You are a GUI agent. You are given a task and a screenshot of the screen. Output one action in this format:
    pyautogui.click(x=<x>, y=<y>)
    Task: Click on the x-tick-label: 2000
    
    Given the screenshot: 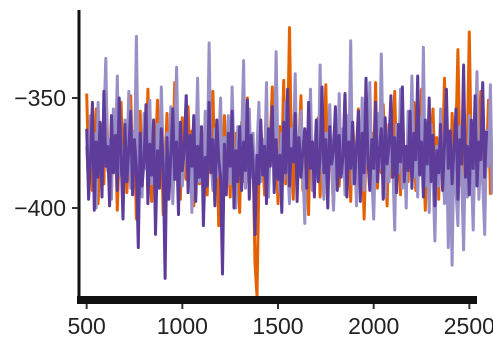 What is the action you would take?
    pyautogui.click(x=373, y=326)
    